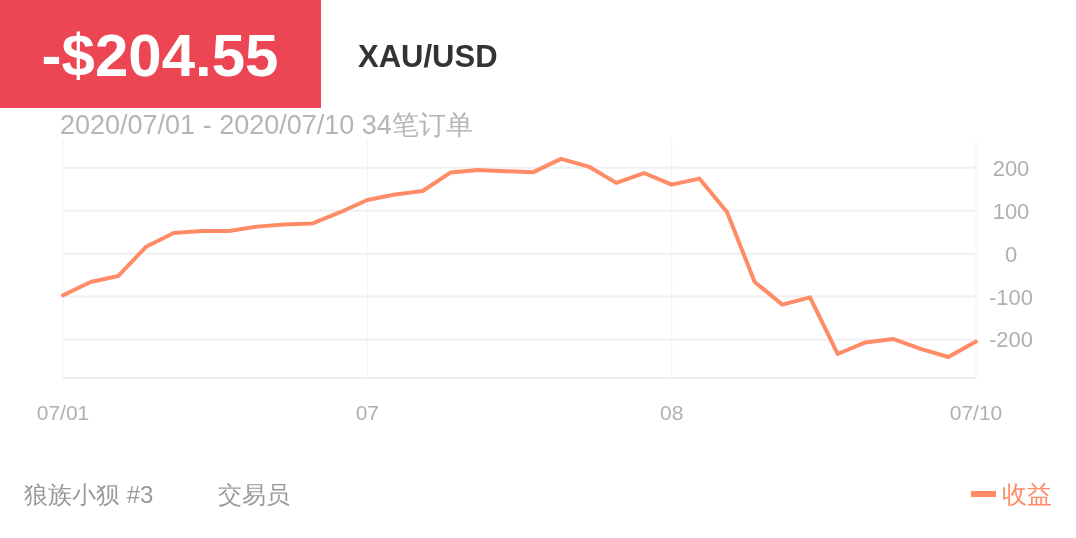 The image size is (1076, 538). I want to click on y-tick-label: 100, so click(1011, 211).